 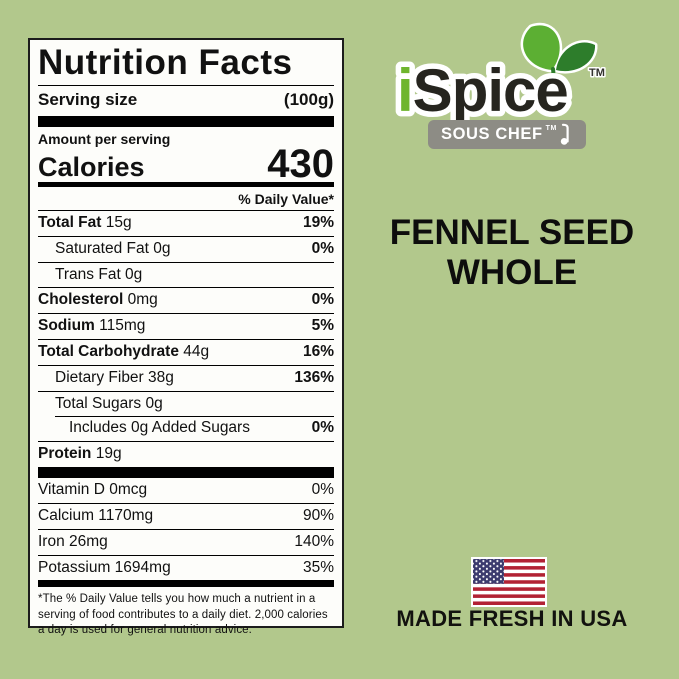 I want to click on nutrient-label: Potassium 1694mg, so click(x=104, y=567).